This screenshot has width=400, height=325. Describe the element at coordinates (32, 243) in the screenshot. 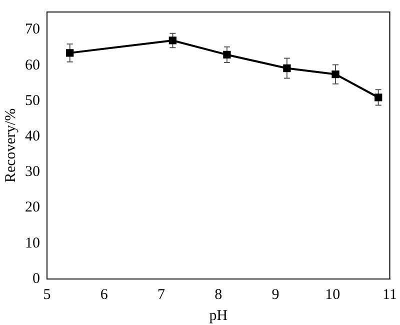

I see `y-tick-label: 10` at that location.